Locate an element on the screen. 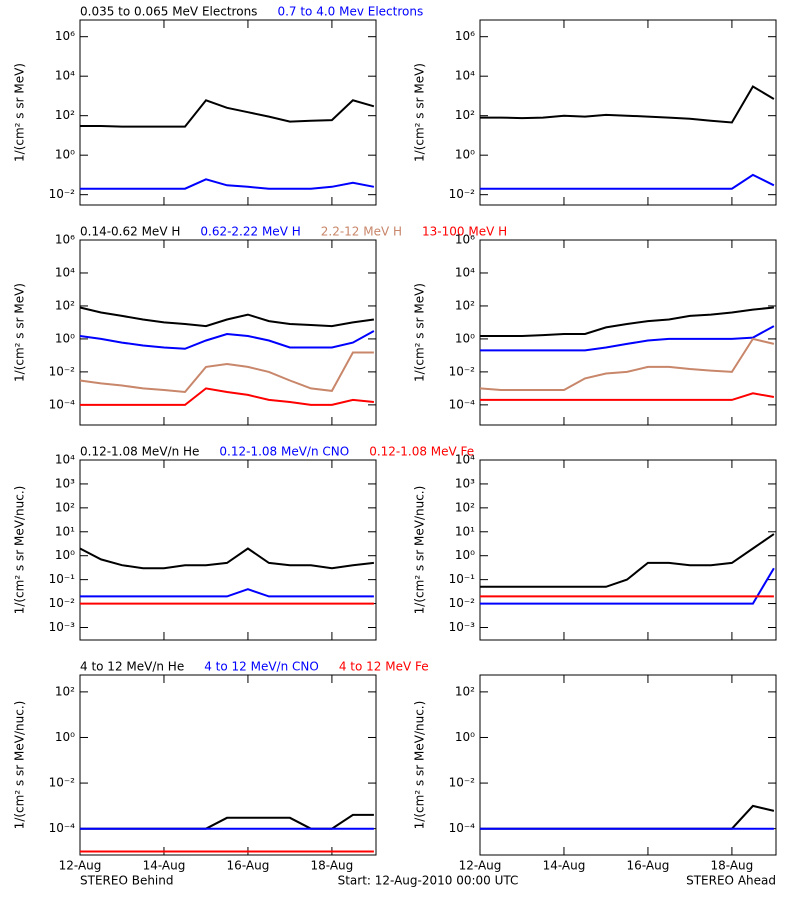 The height and width of the screenshot is (900, 800). footer-left: STEREO Behind is located at coordinates (127, 881).